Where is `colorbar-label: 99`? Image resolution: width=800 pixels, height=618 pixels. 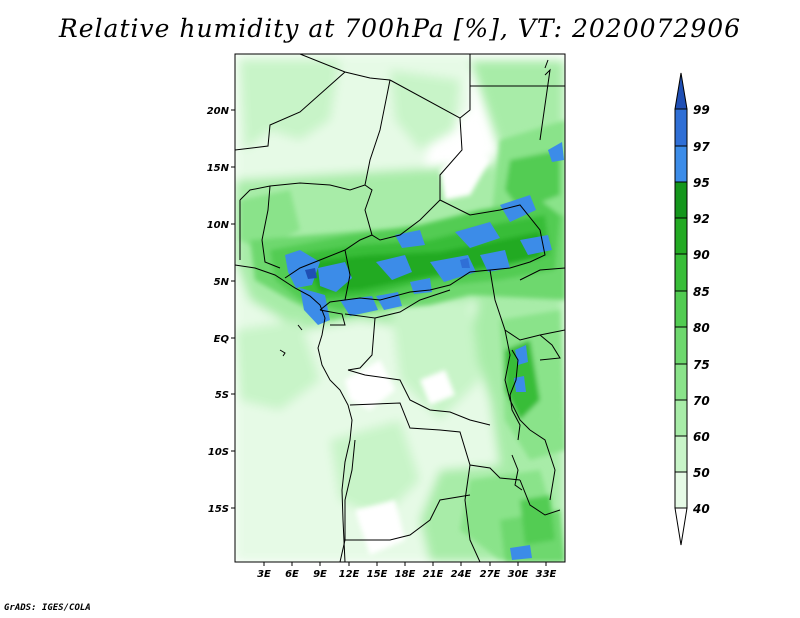 colorbar-label: 99 is located at coordinates (701, 110).